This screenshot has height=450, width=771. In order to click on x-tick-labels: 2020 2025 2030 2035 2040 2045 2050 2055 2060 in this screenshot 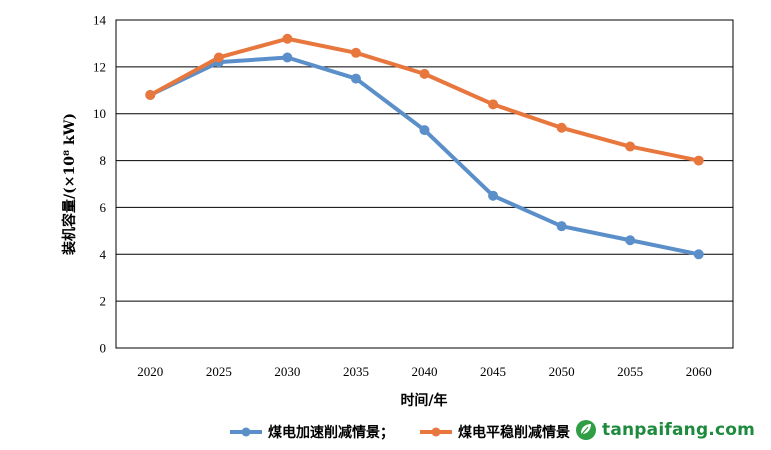, I will do `click(424, 371)`.